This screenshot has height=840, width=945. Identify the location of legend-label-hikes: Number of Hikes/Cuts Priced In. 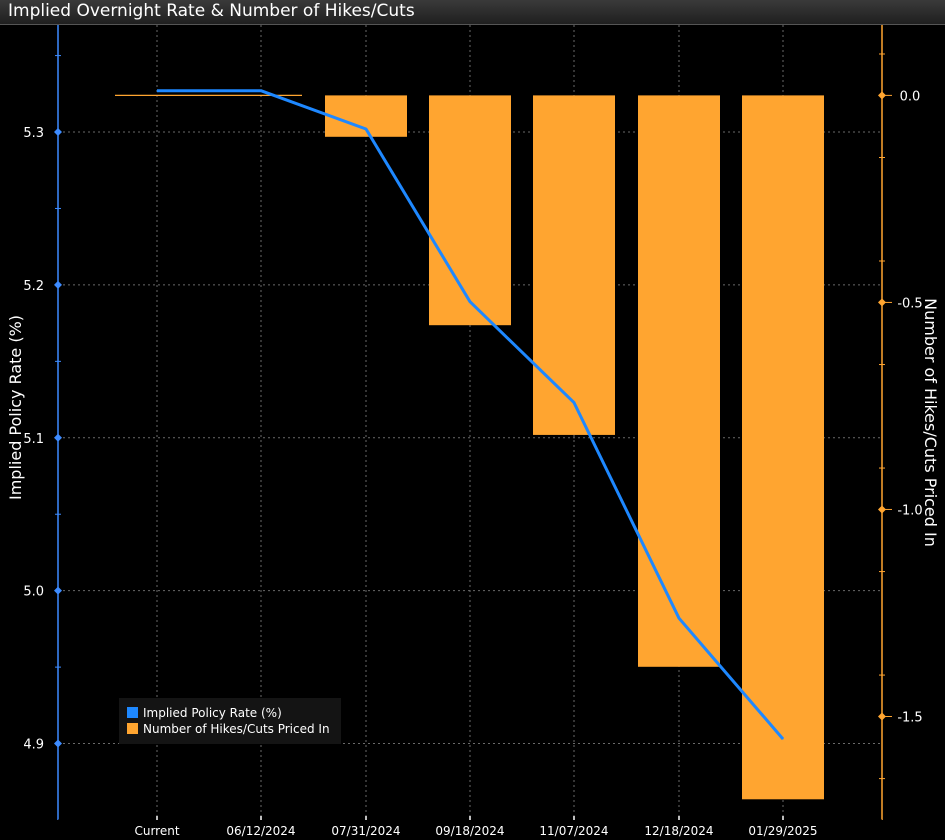
(236, 729).